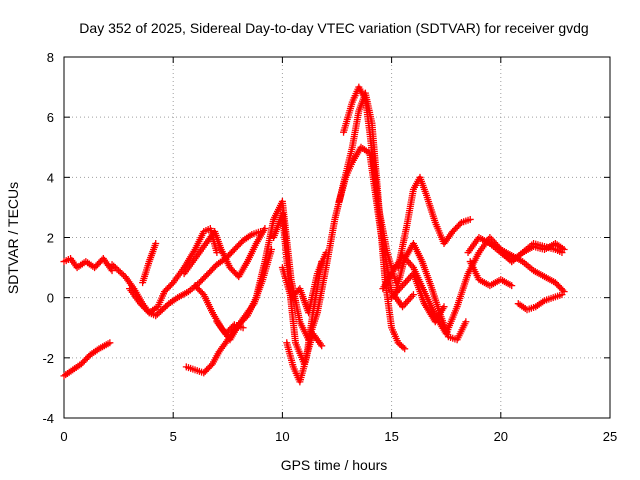  What do you see at coordinates (434, 222) in the screenshot?
I see `series-track-p` at bounding box center [434, 222].